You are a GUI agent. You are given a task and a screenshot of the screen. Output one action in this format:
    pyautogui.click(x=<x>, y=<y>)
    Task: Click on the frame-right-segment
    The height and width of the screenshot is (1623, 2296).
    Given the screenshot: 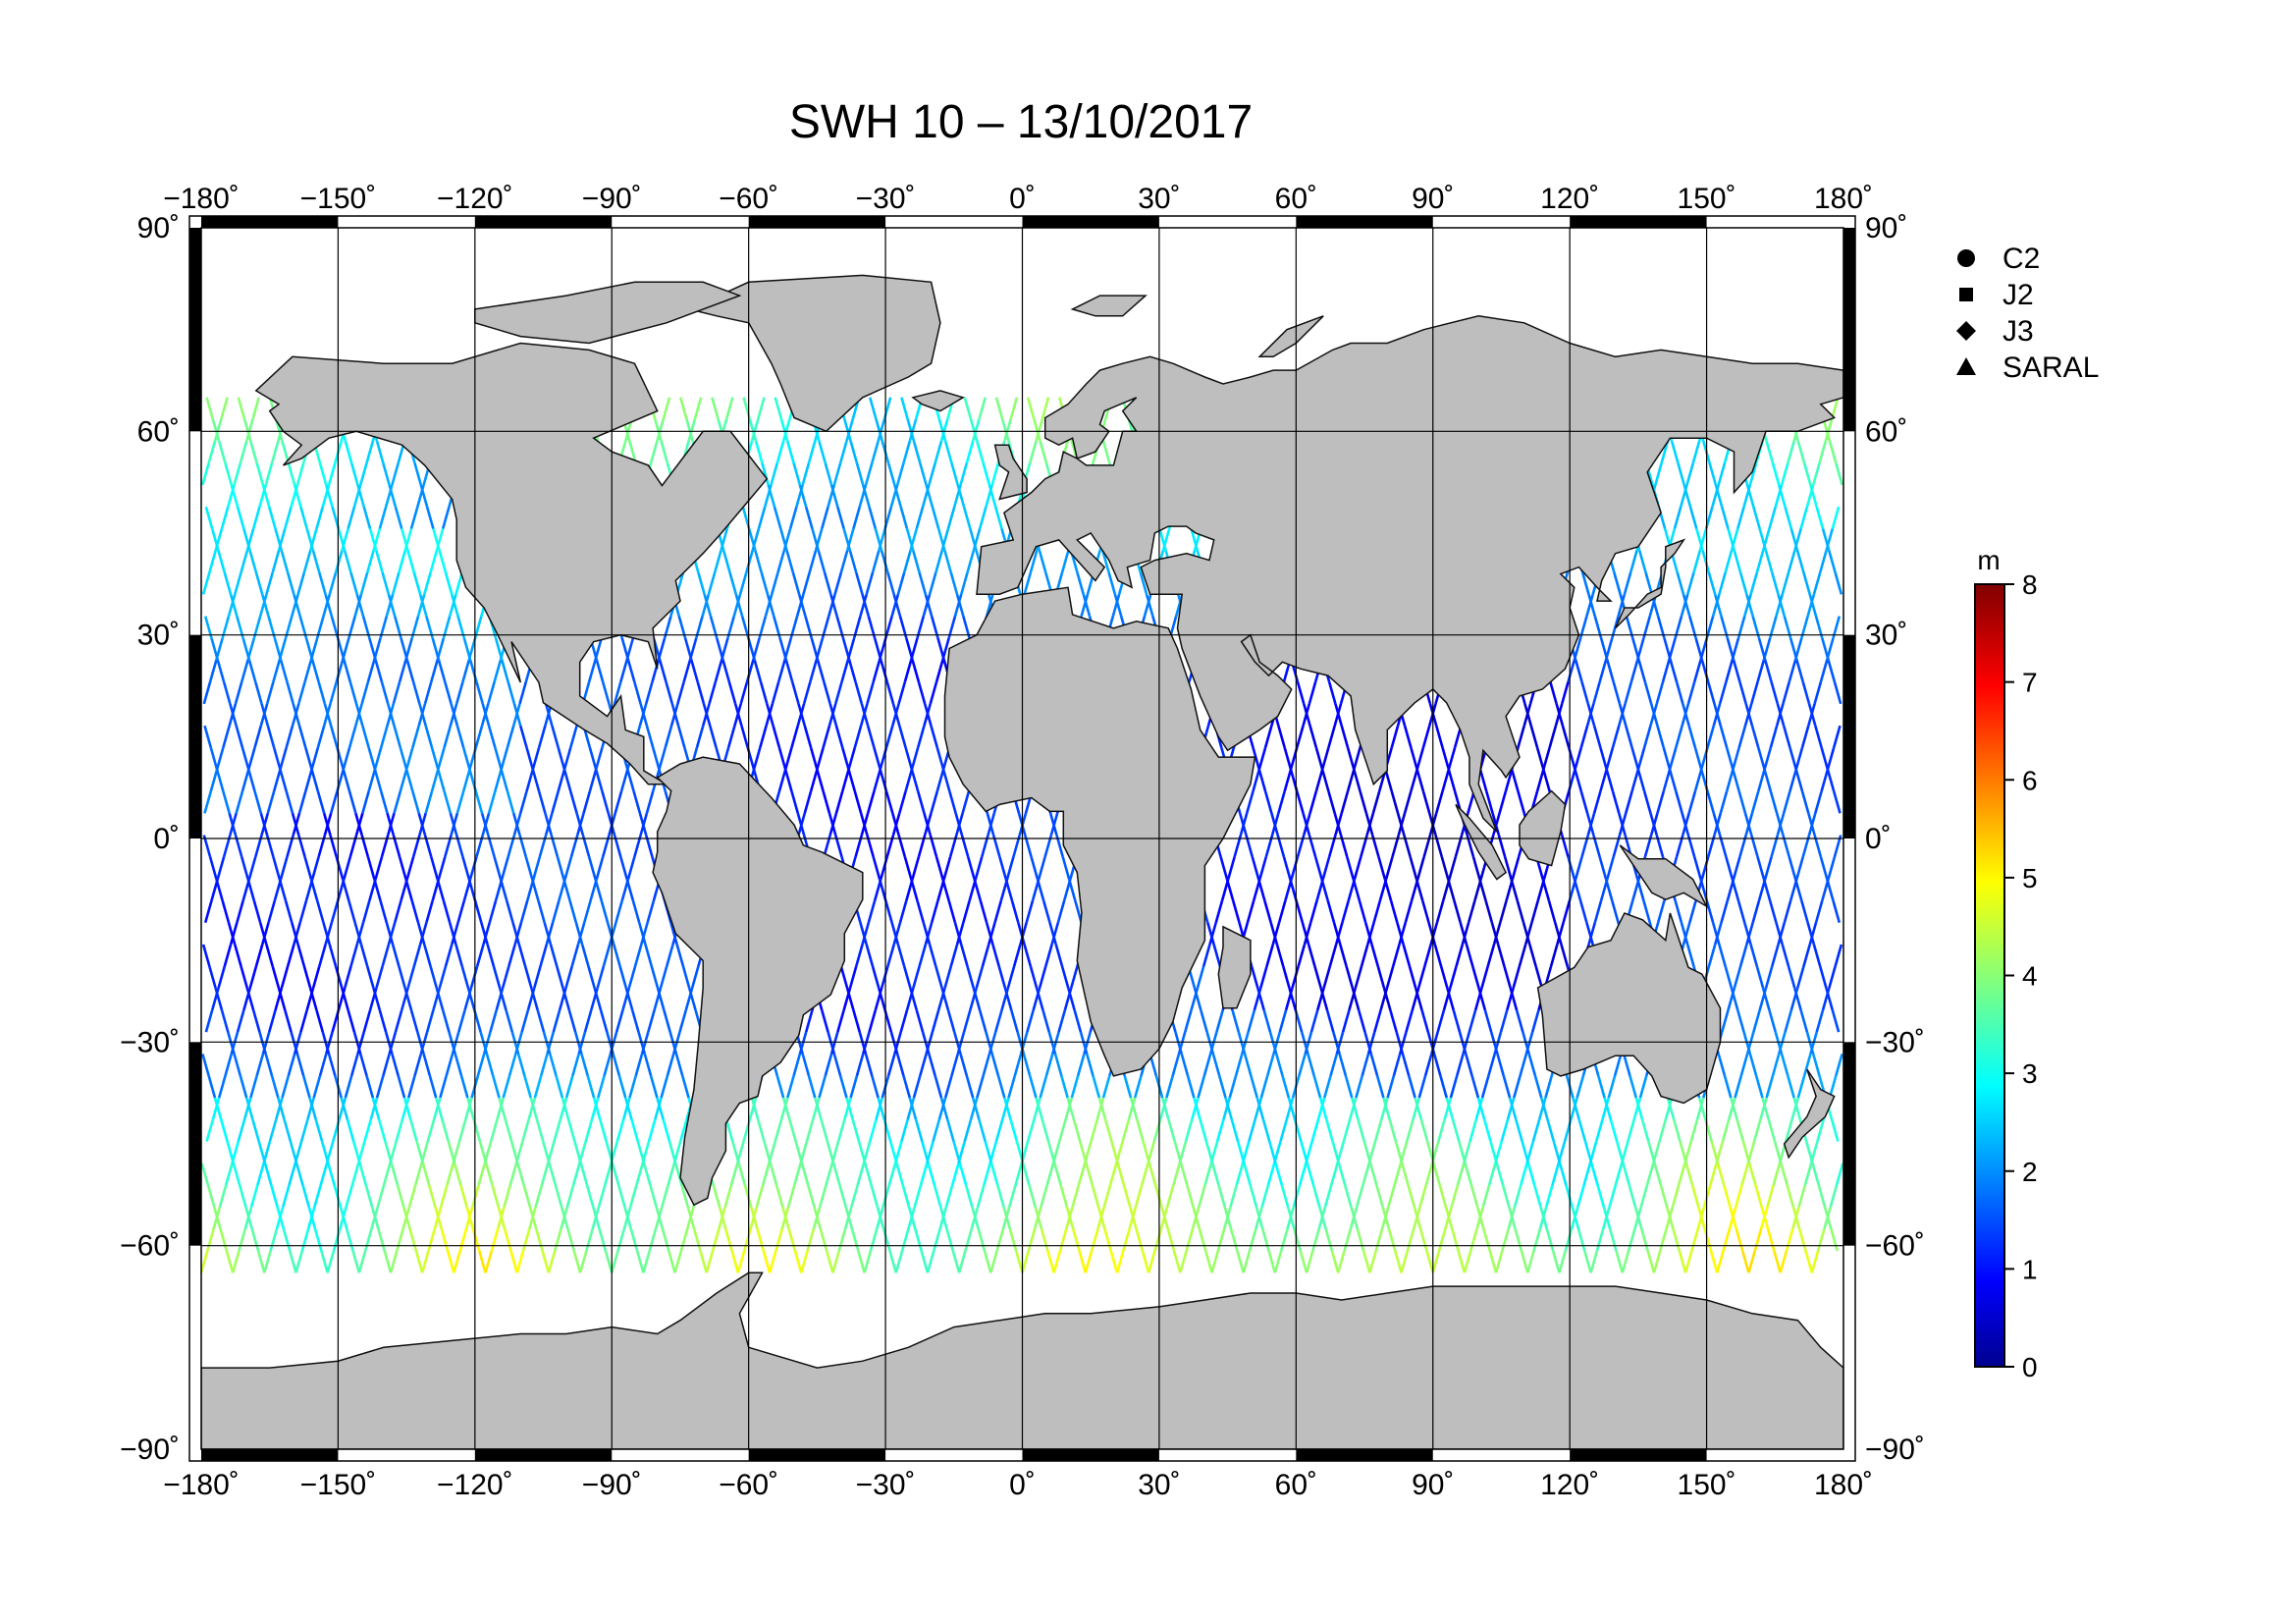 What is the action you would take?
    pyautogui.click(x=1849, y=330)
    